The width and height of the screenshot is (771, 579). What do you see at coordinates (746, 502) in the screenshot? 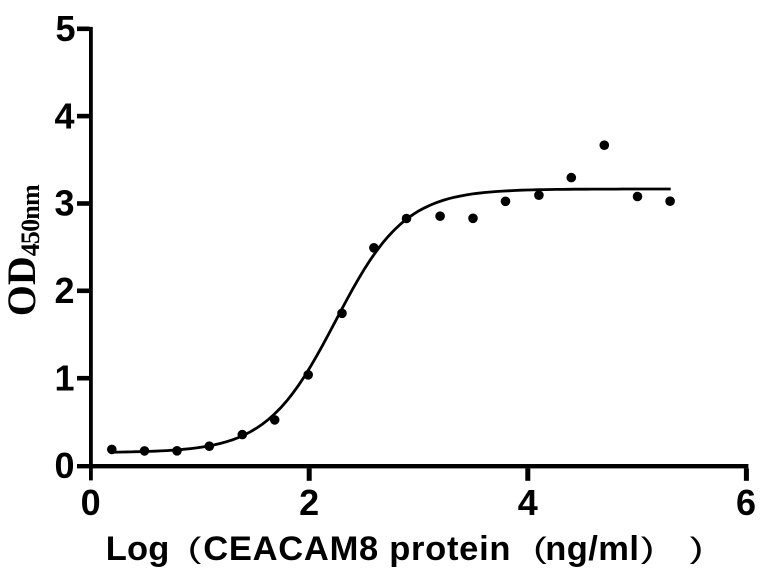
I see `svg-text: 6` at bounding box center [746, 502].